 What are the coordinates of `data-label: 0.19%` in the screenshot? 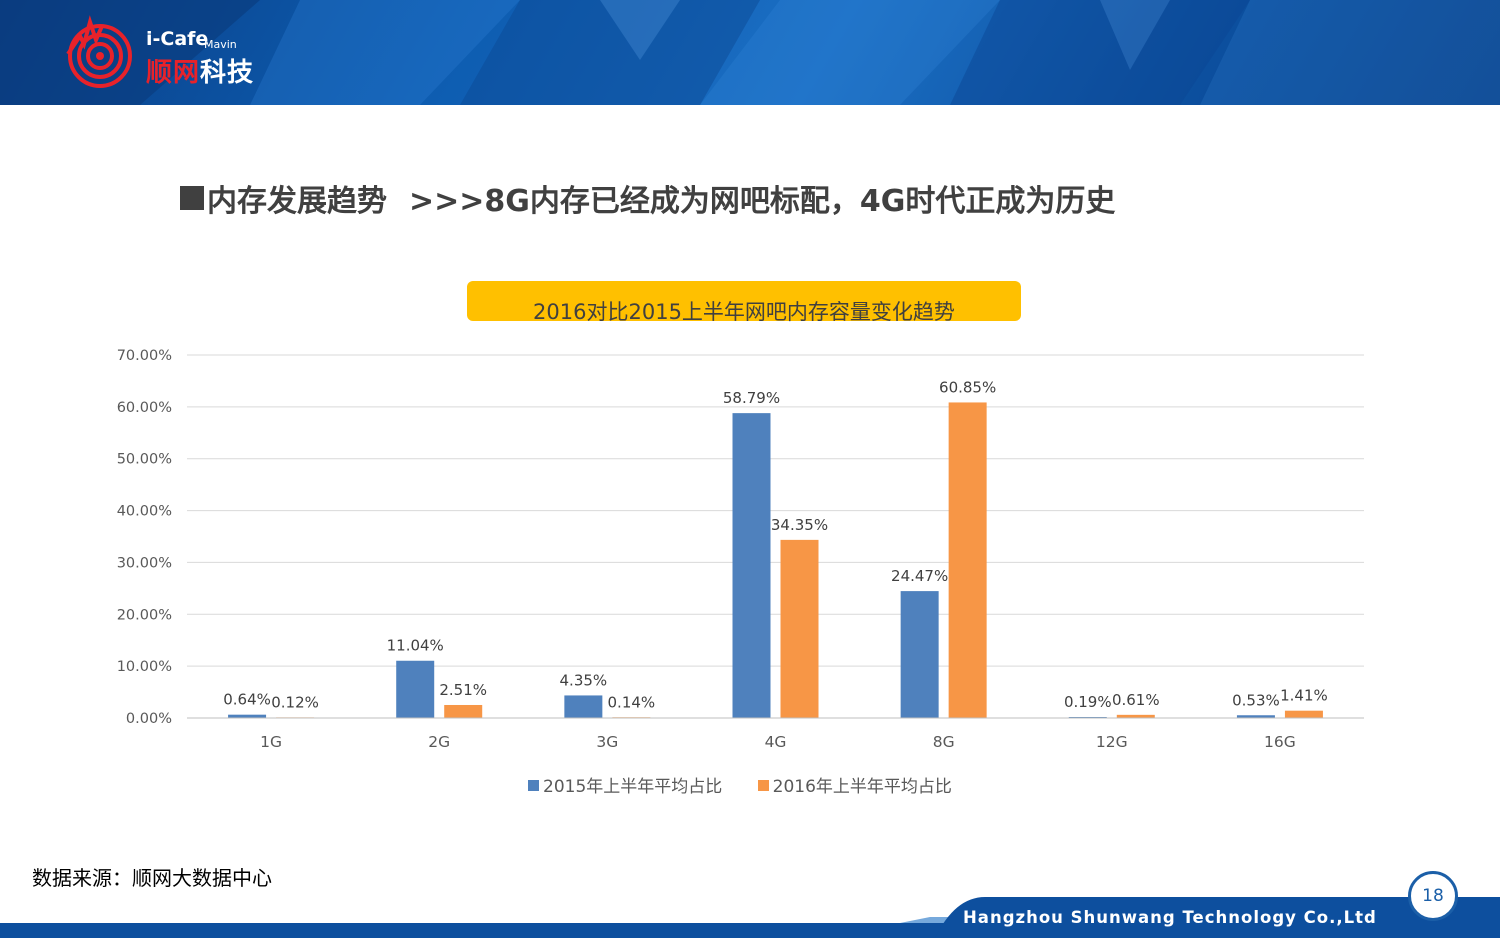 It's located at (1088, 702).